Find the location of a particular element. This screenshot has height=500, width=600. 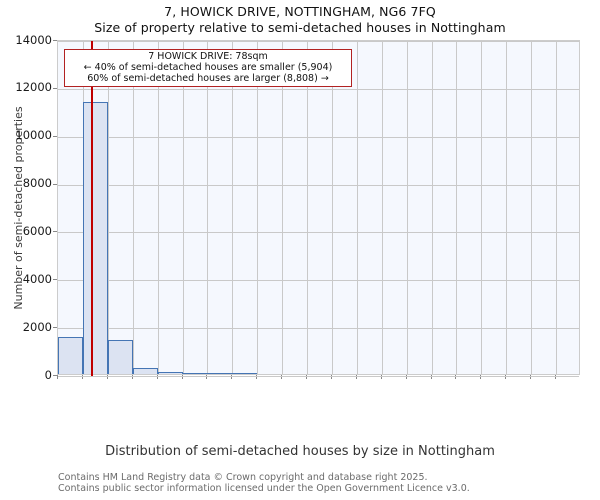

y-tick-label: 8000 is located at coordinates (37, 183).